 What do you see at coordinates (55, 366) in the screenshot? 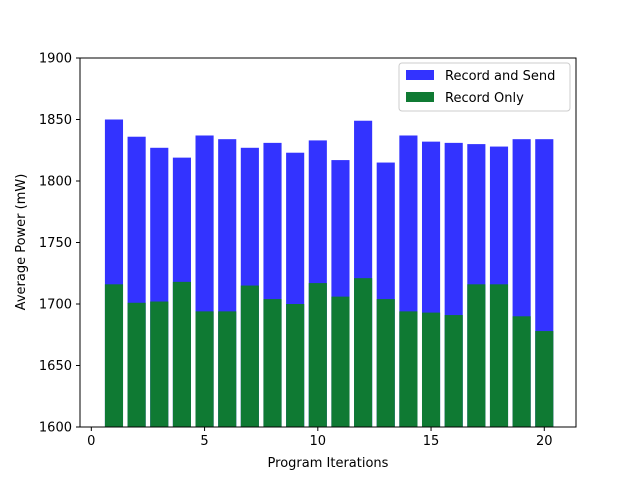
I see `y-tick-label-1650: 1650` at bounding box center [55, 366].